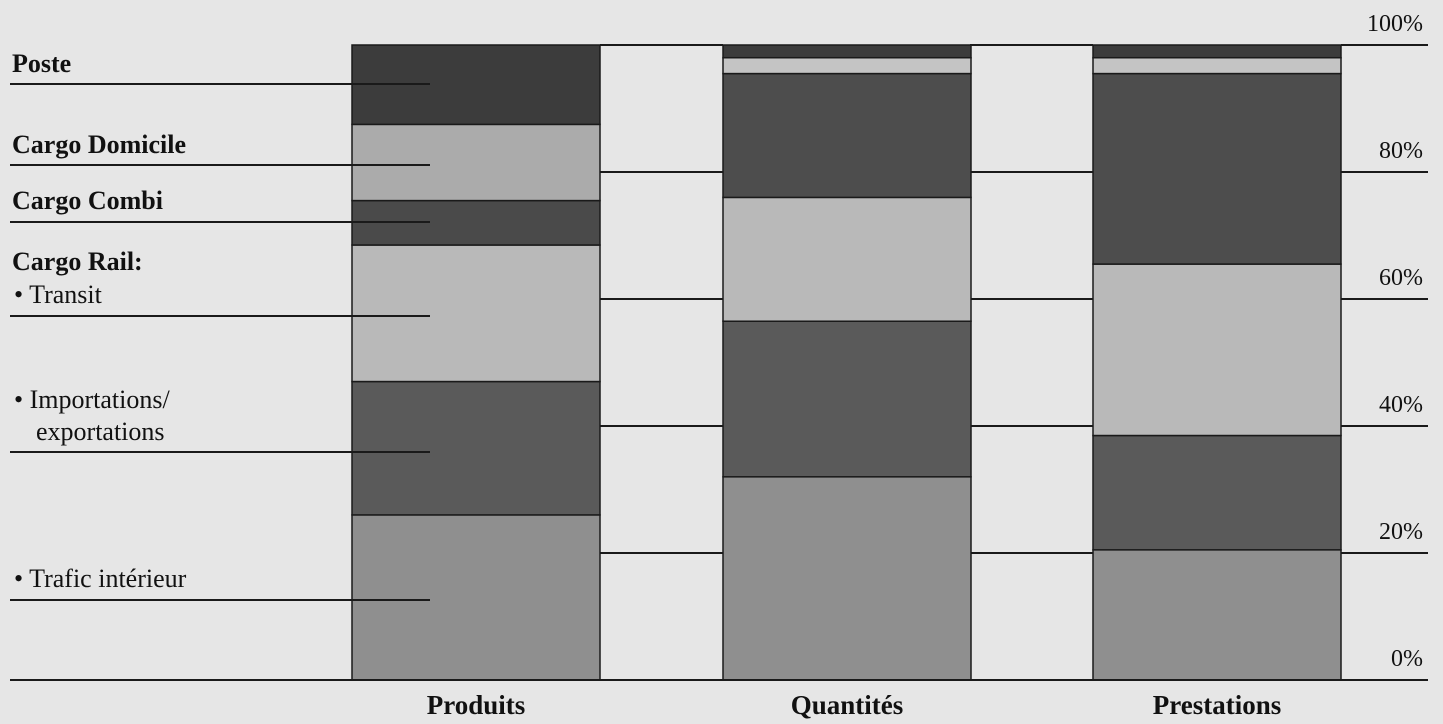 The height and width of the screenshot is (724, 1443). I want to click on y-tick-label-0: 0%, so click(1407, 659).